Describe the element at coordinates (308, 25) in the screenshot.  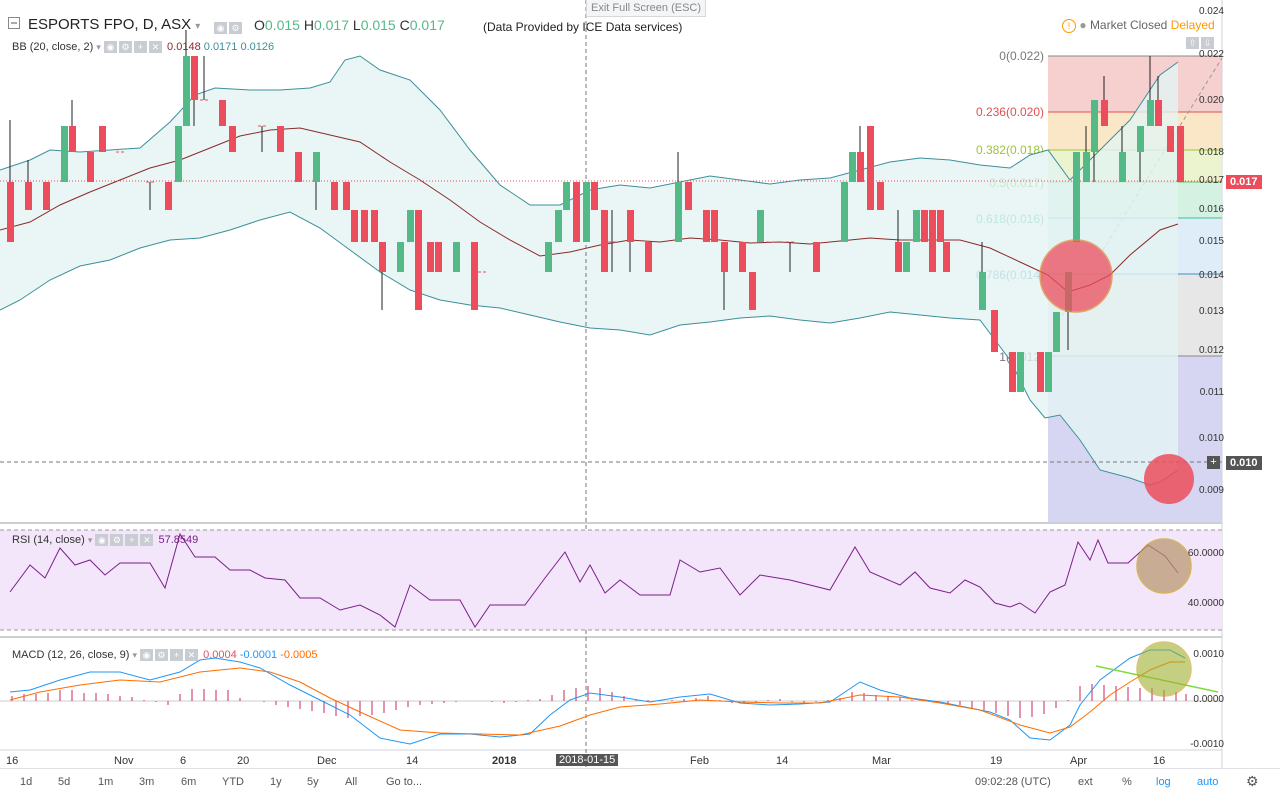
I see `high-label: H` at that location.